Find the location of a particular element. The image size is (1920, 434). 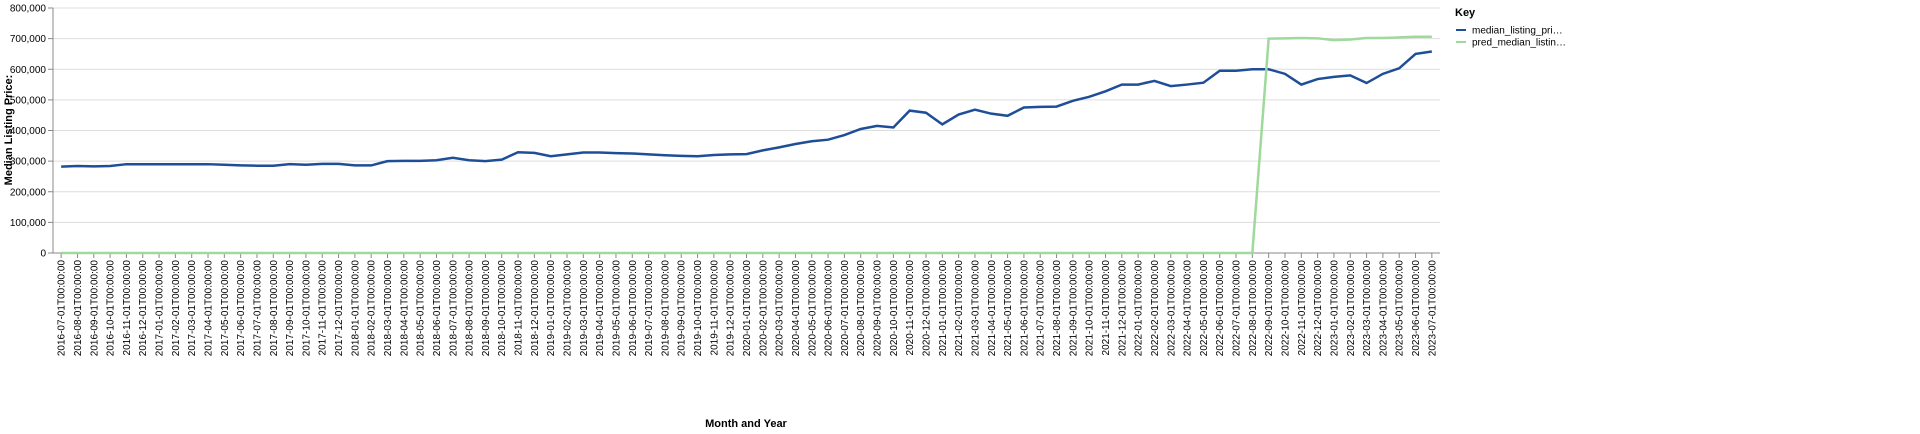

x-tick-label: 2022-10-01T00:00:00 is located at coordinates (1285, 308).